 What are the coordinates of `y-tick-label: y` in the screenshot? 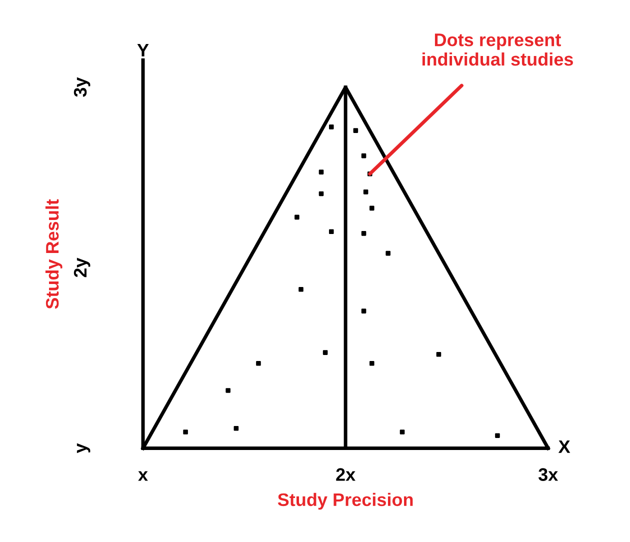 It's located at (83, 448).